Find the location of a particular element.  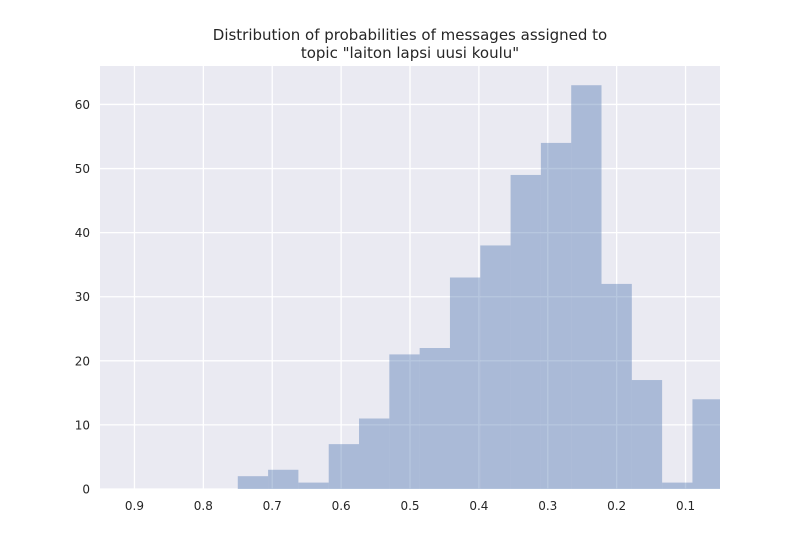

y-tick-label: 0 is located at coordinates (86, 490).